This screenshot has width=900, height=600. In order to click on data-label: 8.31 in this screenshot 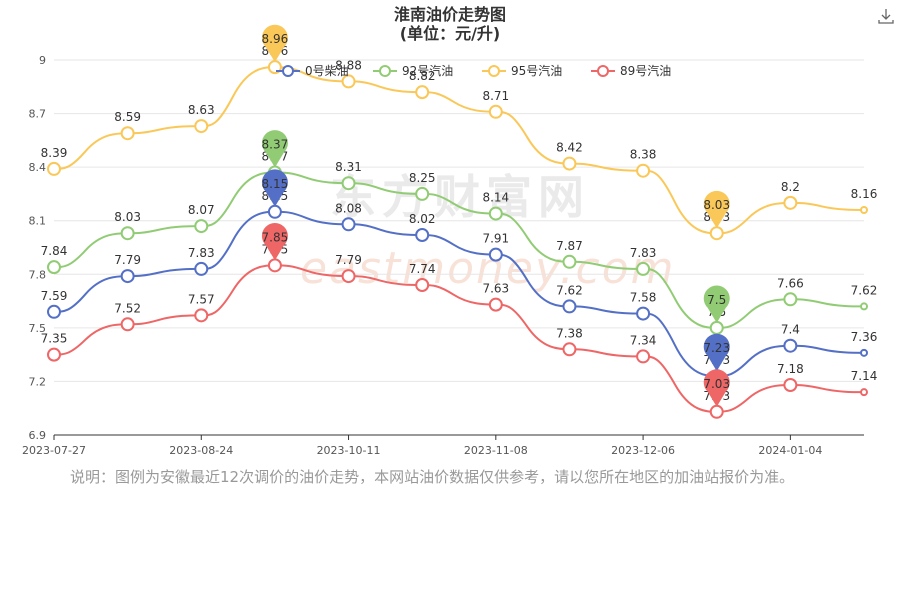, I will do `click(348, 167)`.